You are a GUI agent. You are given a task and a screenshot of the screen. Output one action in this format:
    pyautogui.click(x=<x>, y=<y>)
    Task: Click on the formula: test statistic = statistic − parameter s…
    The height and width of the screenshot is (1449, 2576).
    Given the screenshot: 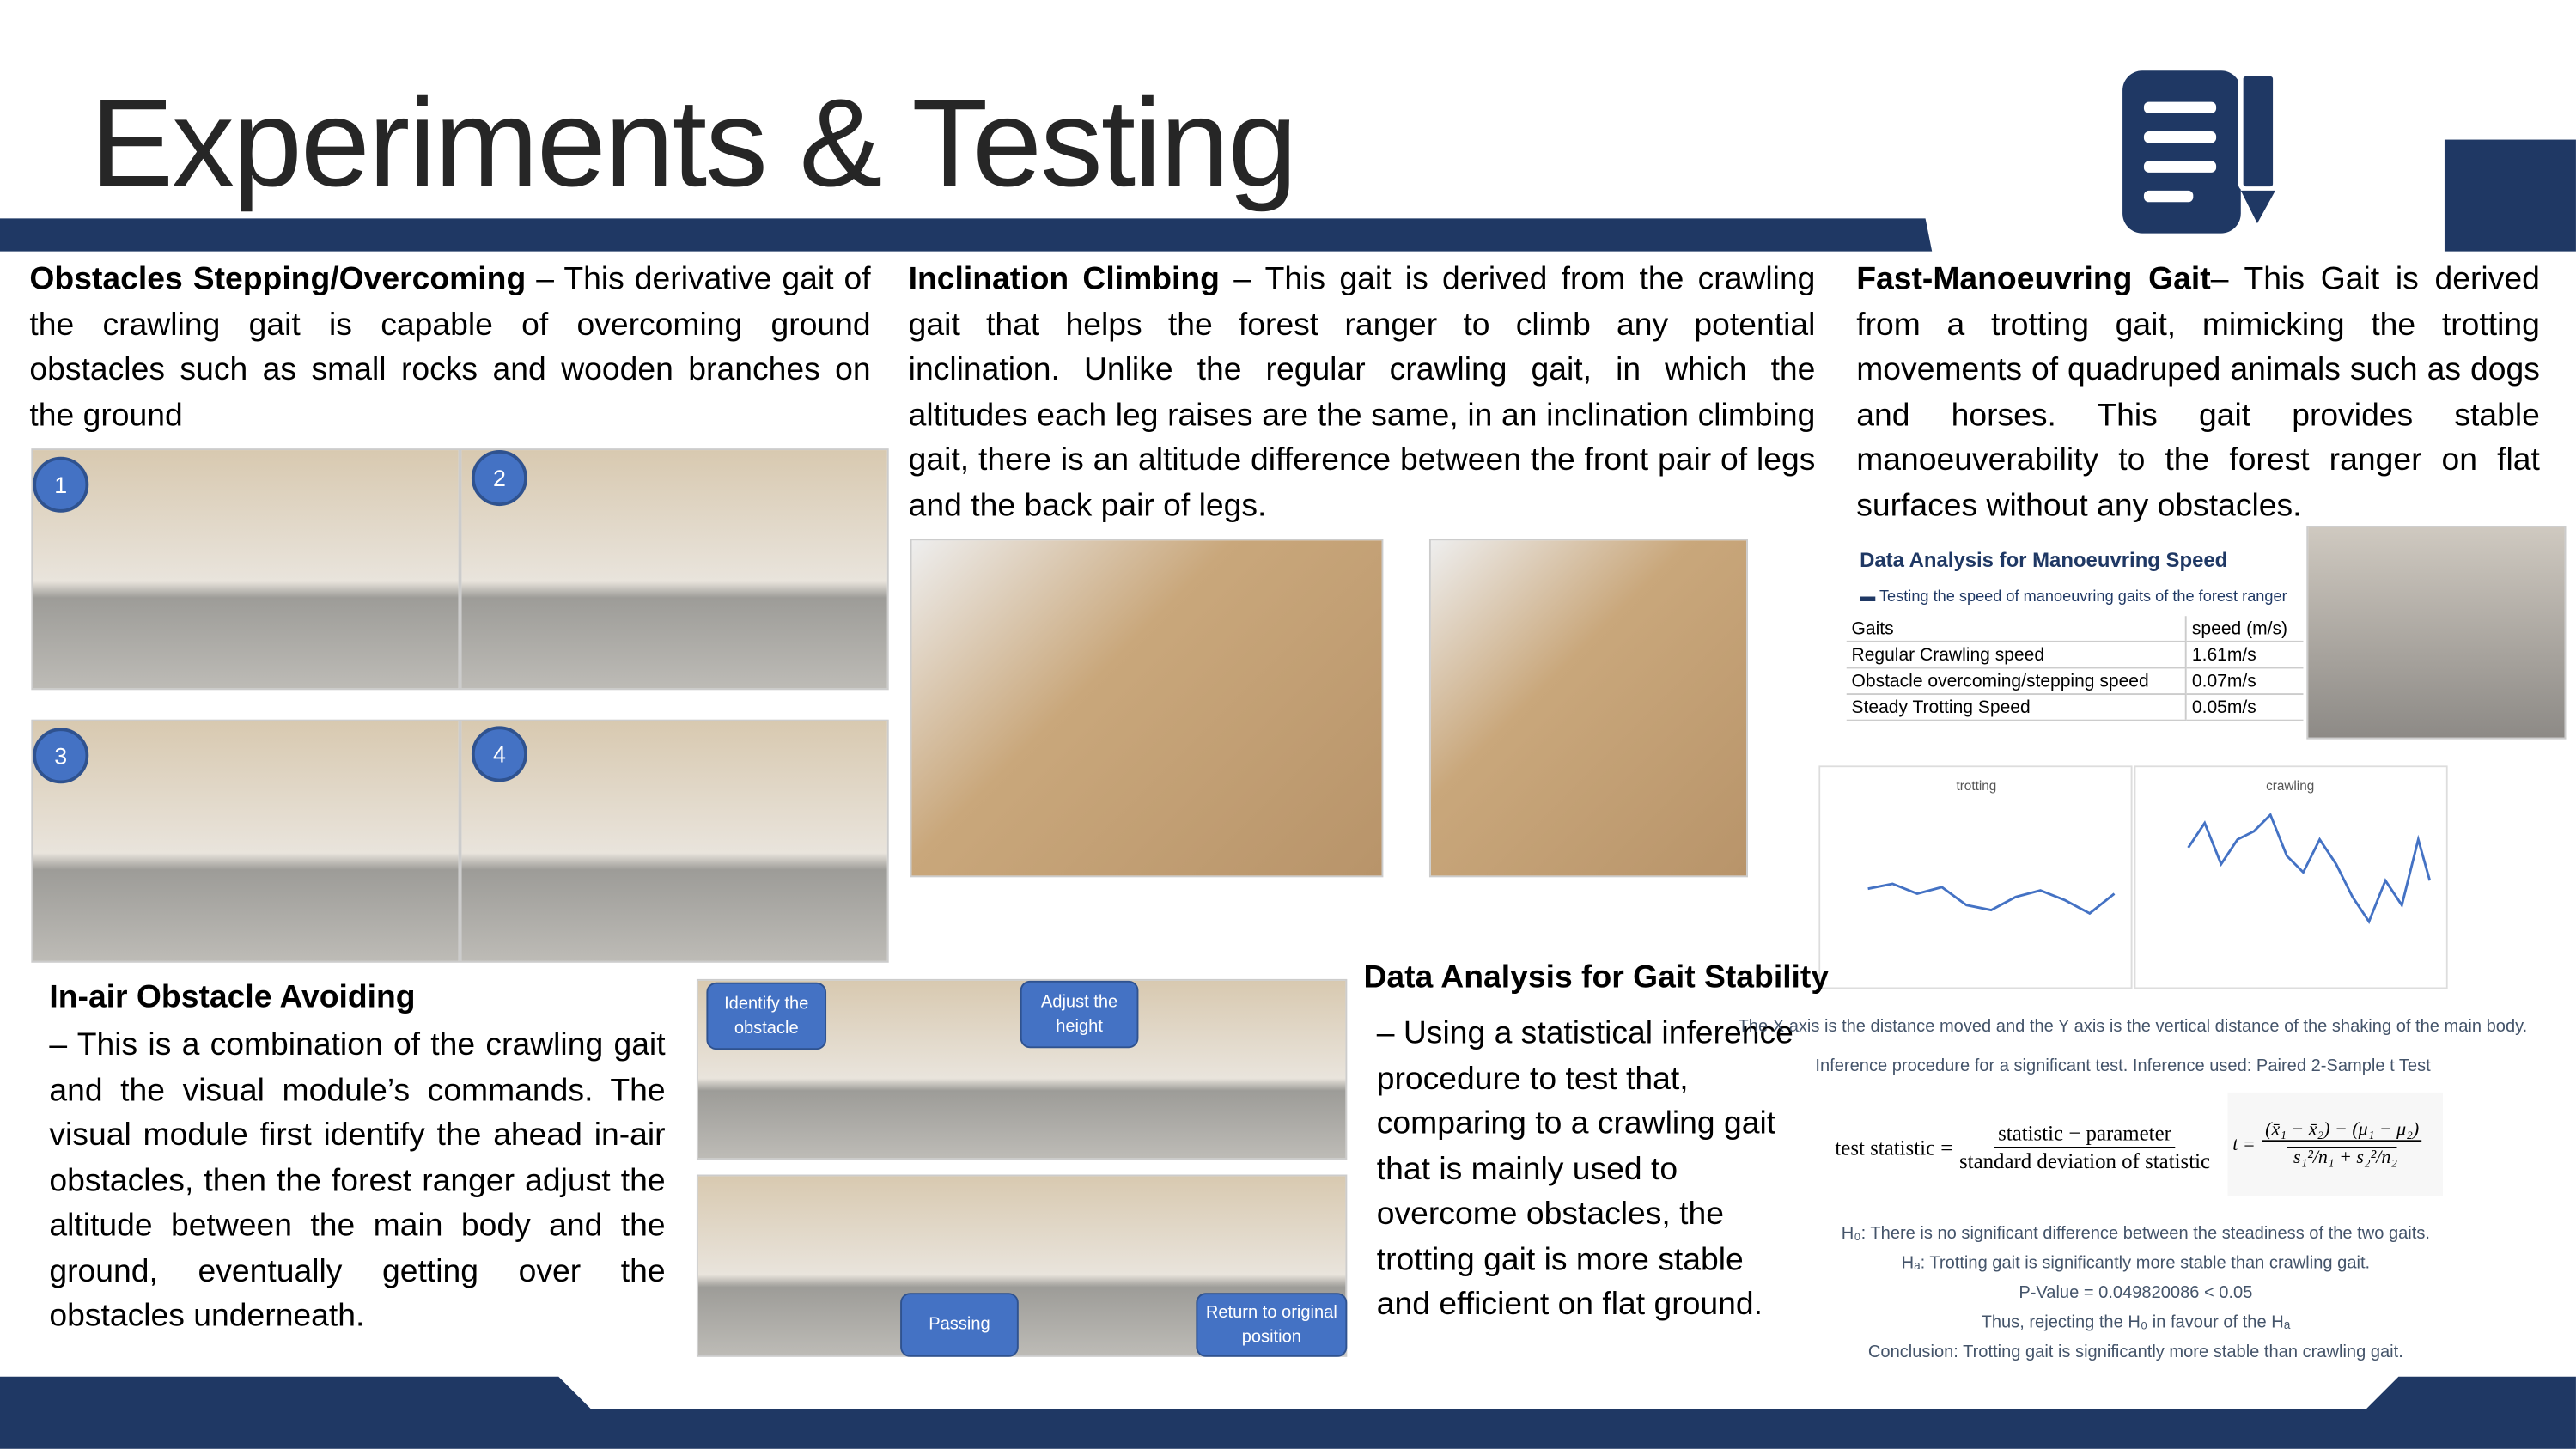 What is the action you would take?
    pyautogui.click(x=2022, y=1147)
    